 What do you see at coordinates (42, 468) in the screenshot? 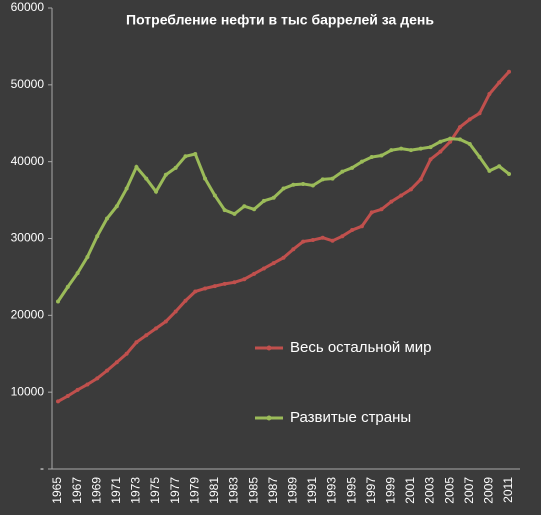
I see `y-tick-label: -` at bounding box center [42, 468].